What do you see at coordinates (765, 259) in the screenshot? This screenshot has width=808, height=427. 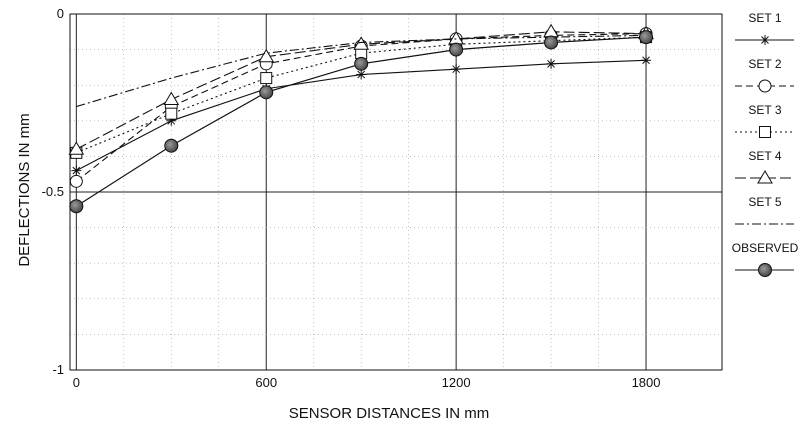 I see `legend-item: OBSERVED` at bounding box center [765, 259].